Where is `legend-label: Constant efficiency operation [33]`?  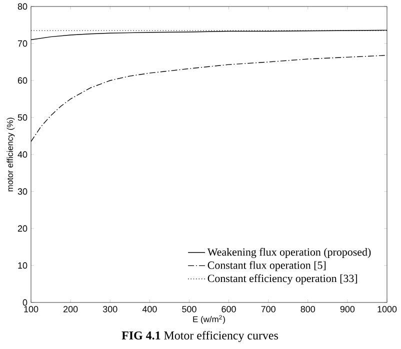
legend-label: Constant efficiency operation [33] is located at coordinates (283, 279).